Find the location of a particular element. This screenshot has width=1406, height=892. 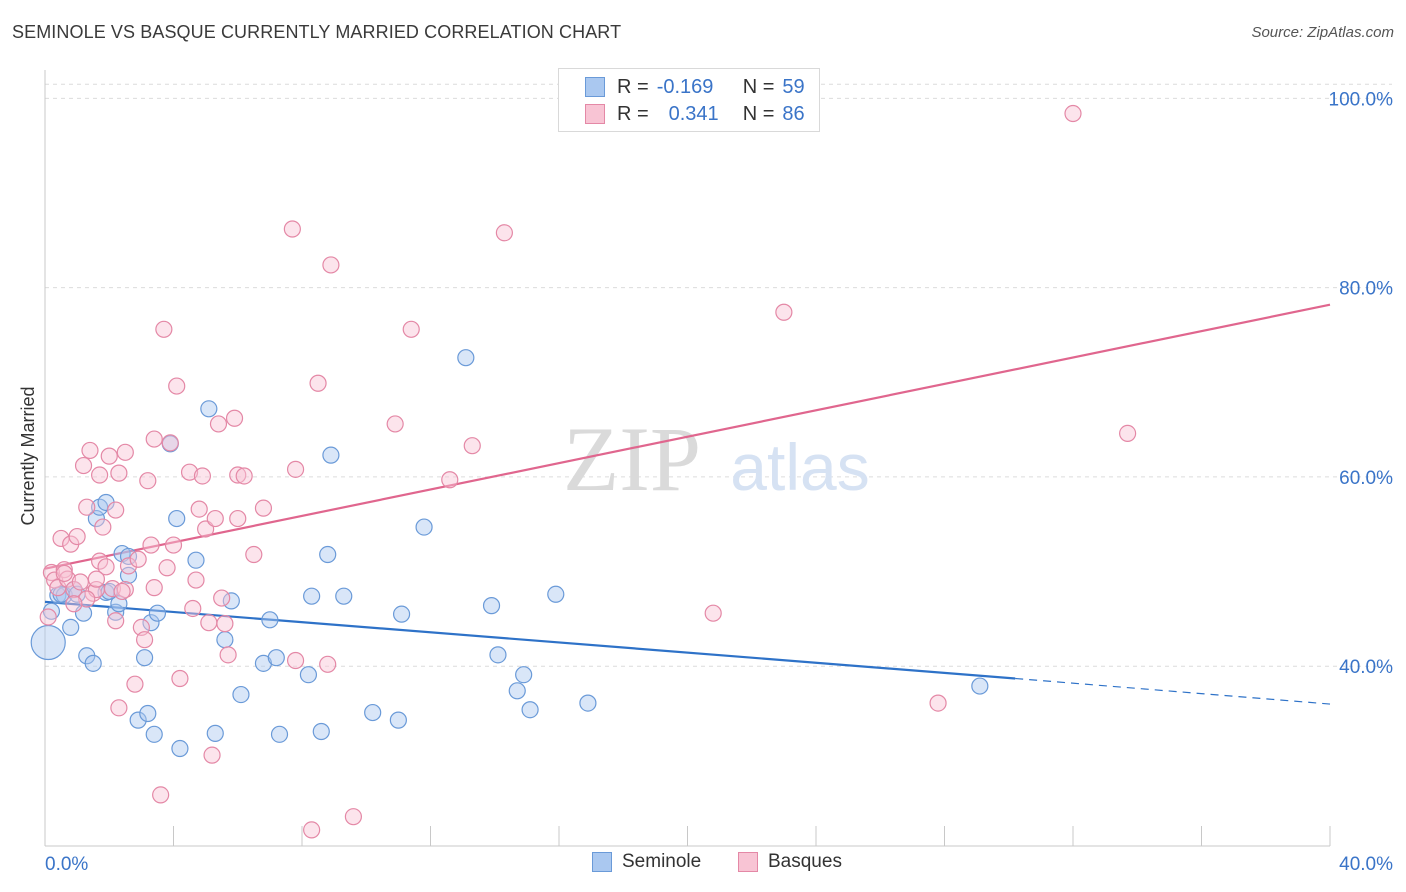

stats-legend: R = -0.169 N = 59 R = 0.341 N = 86 is located at coordinates (689, 100).